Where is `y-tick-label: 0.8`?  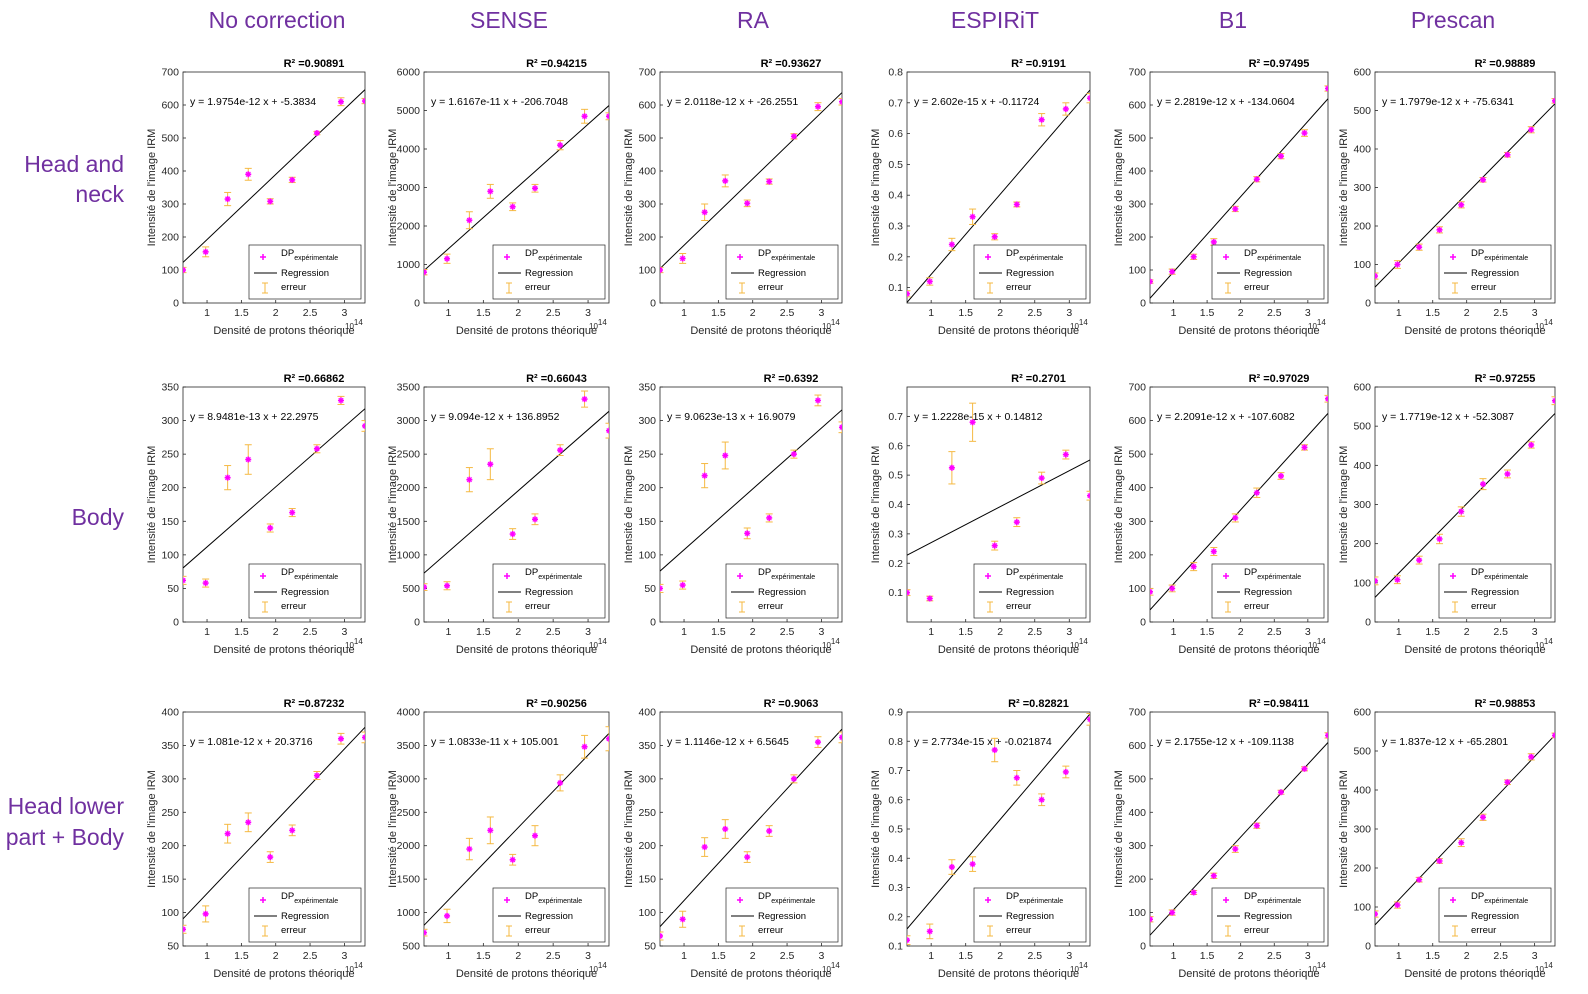
y-tick-label: 0.8 is located at coordinates (895, 73).